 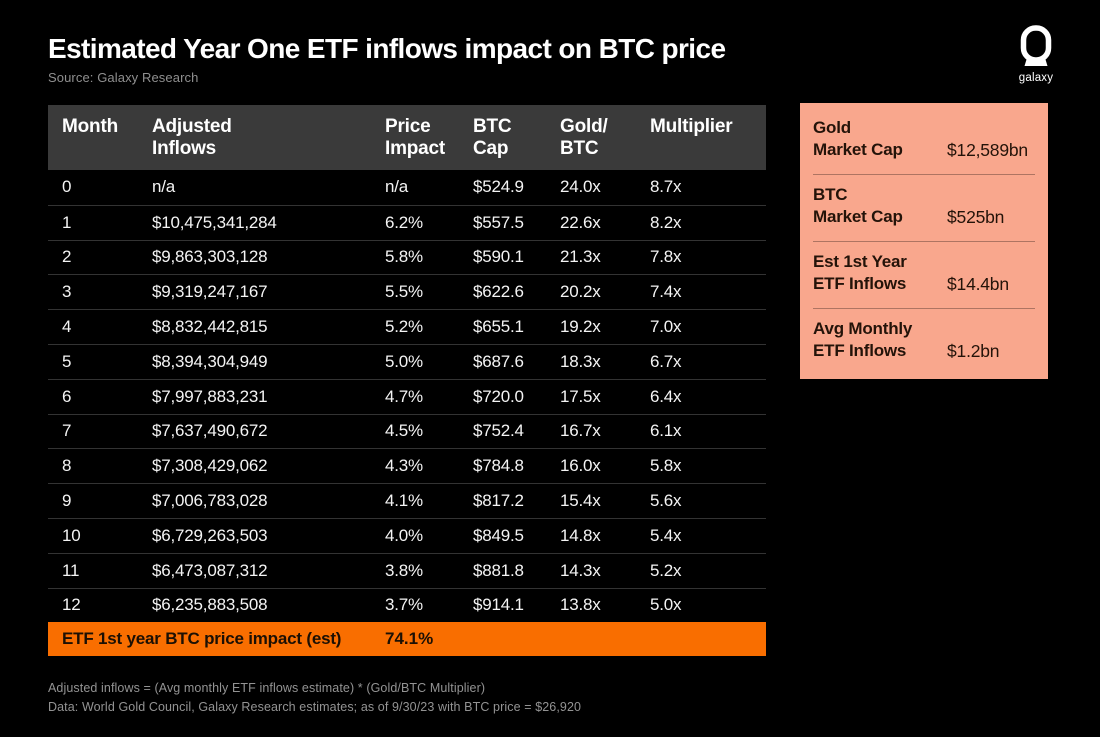 What do you see at coordinates (580, 466) in the screenshot?
I see `cell-gold-btc: 16.0x` at bounding box center [580, 466].